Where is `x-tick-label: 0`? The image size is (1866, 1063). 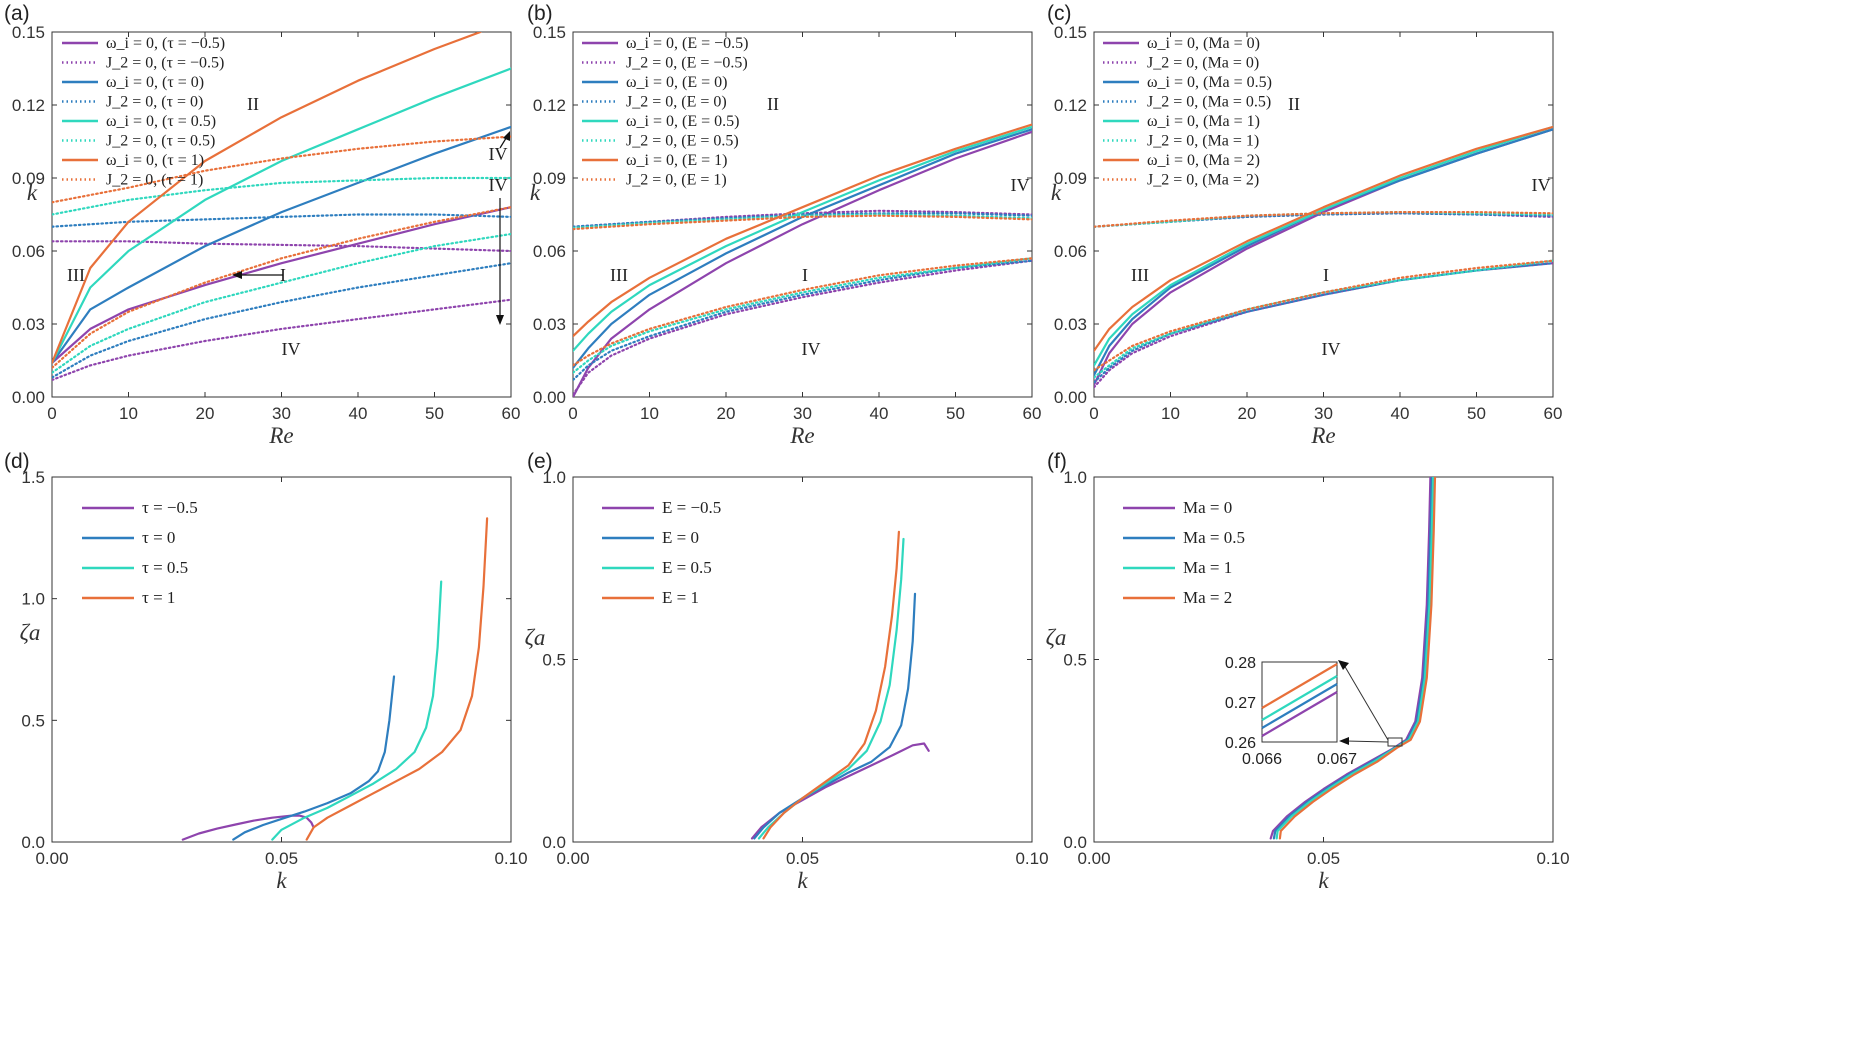 x-tick-label: 0 is located at coordinates (572, 413).